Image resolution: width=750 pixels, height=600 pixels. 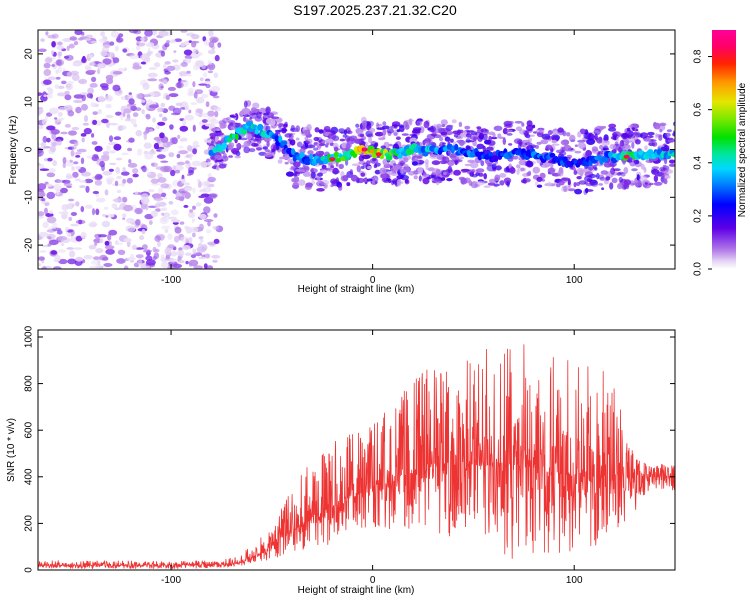 What do you see at coordinates (698, 56) in the screenshot?
I see `colorbar-tick-label: 0.8` at bounding box center [698, 56].